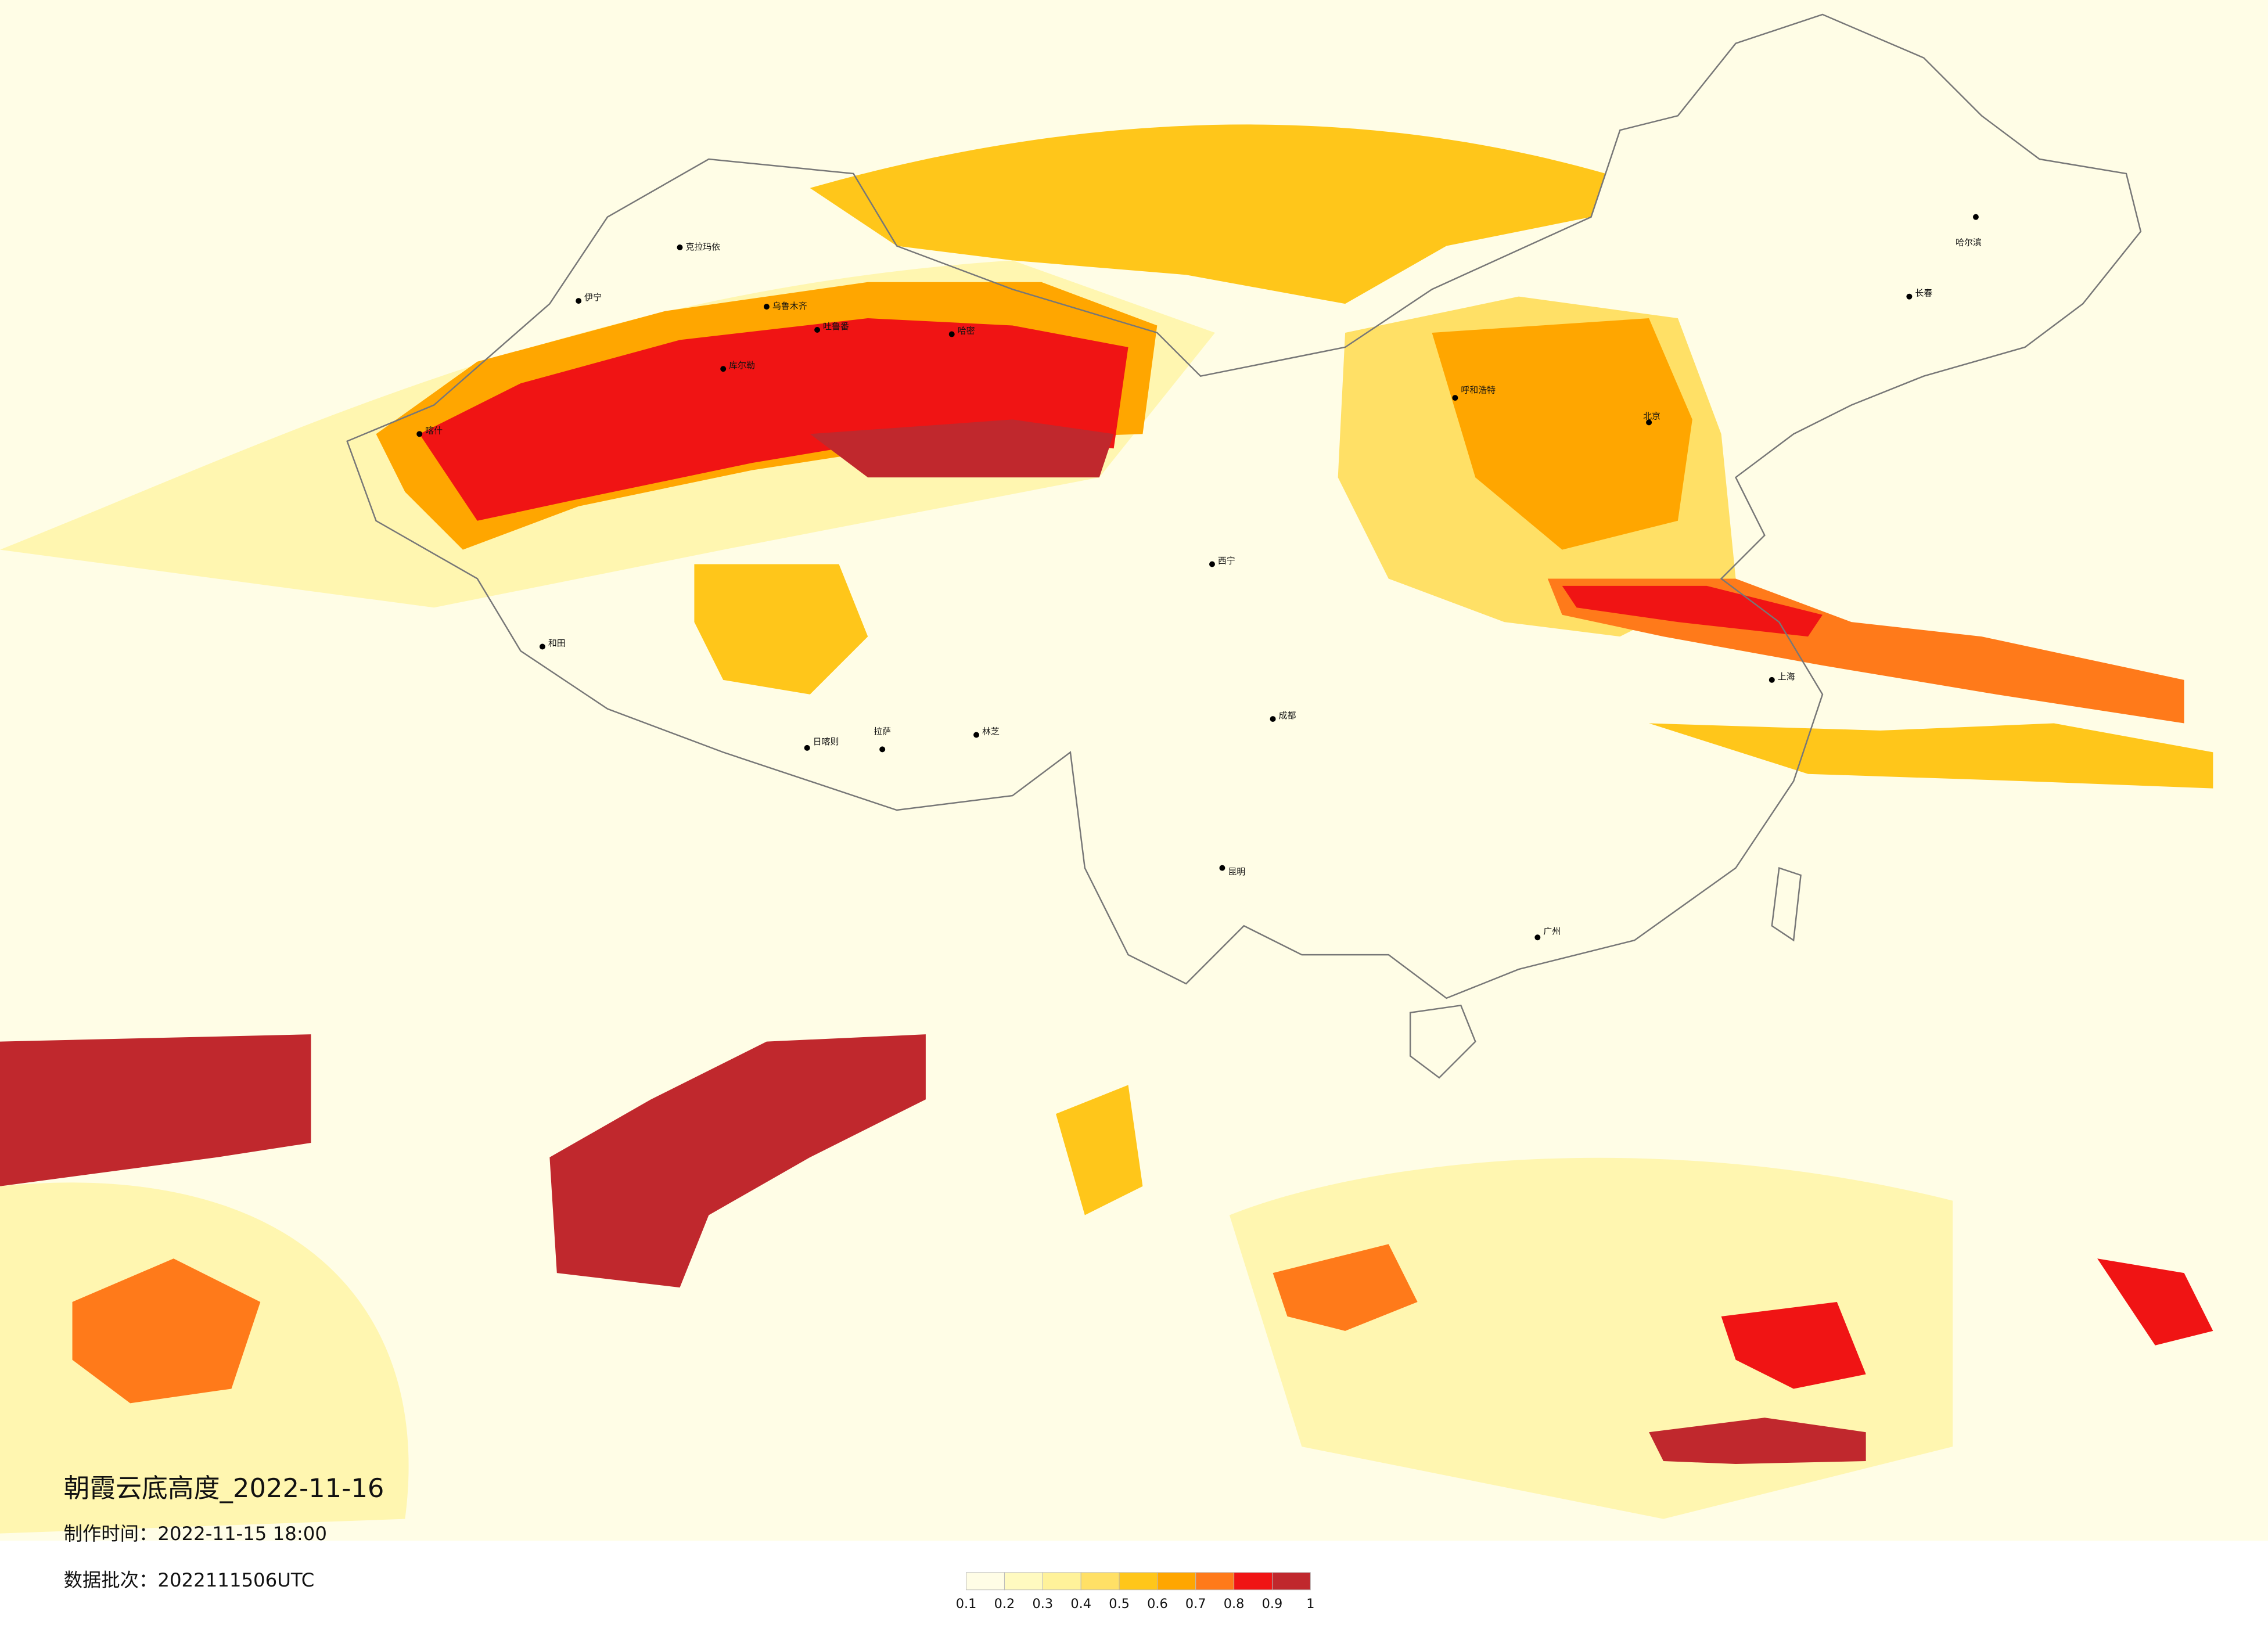 This screenshot has height=1626, width=2268. Describe the element at coordinates (702, 247) in the screenshot. I see `city-label: 克拉玛依` at that location.